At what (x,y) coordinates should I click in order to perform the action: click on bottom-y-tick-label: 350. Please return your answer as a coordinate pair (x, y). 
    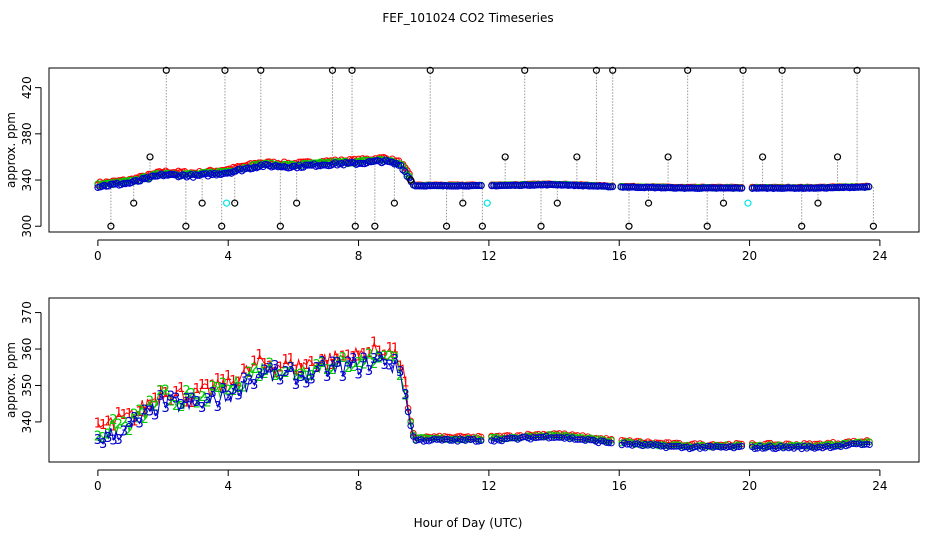
    Looking at the image, I should click on (27, 385).